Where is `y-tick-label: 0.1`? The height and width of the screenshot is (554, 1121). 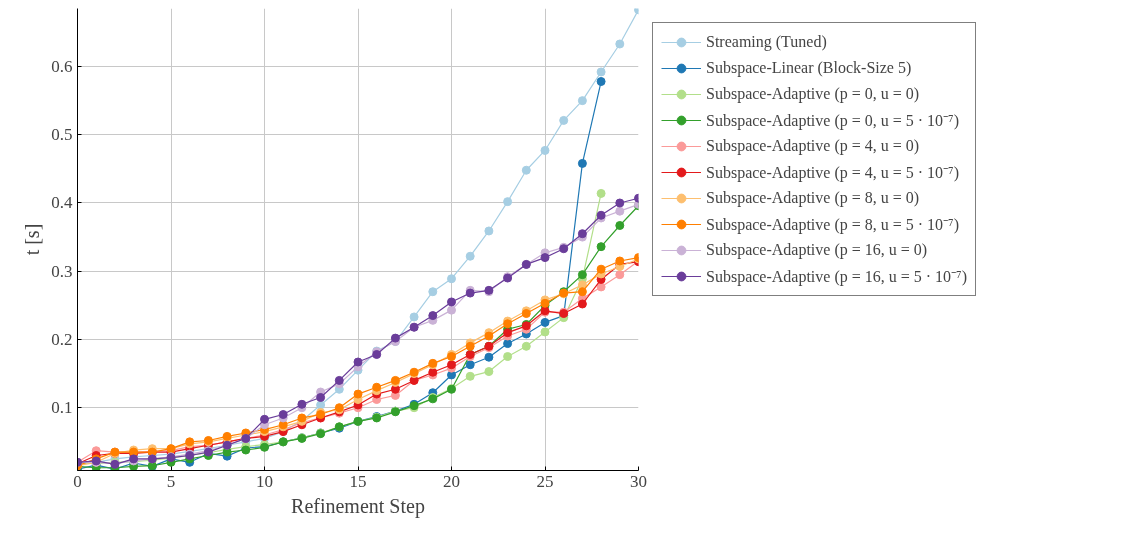
y-tick-label: 0.1 is located at coordinates (62, 408).